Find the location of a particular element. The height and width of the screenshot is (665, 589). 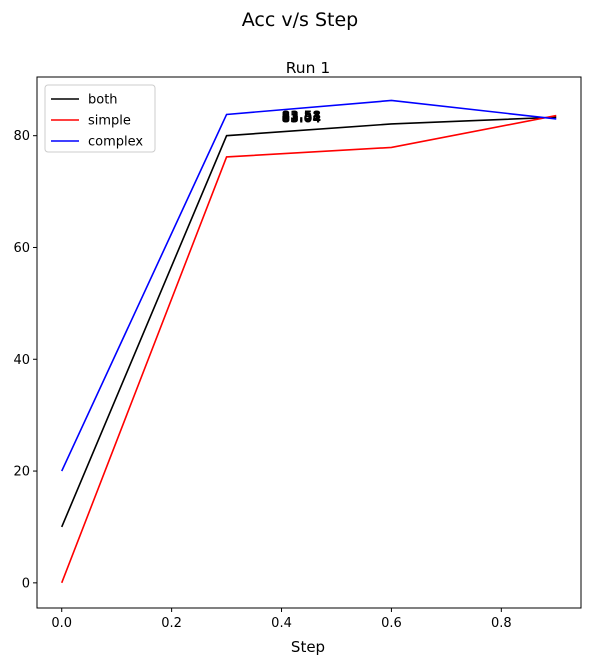

y-tick-label: 60 is located at coordinates (21, 248).